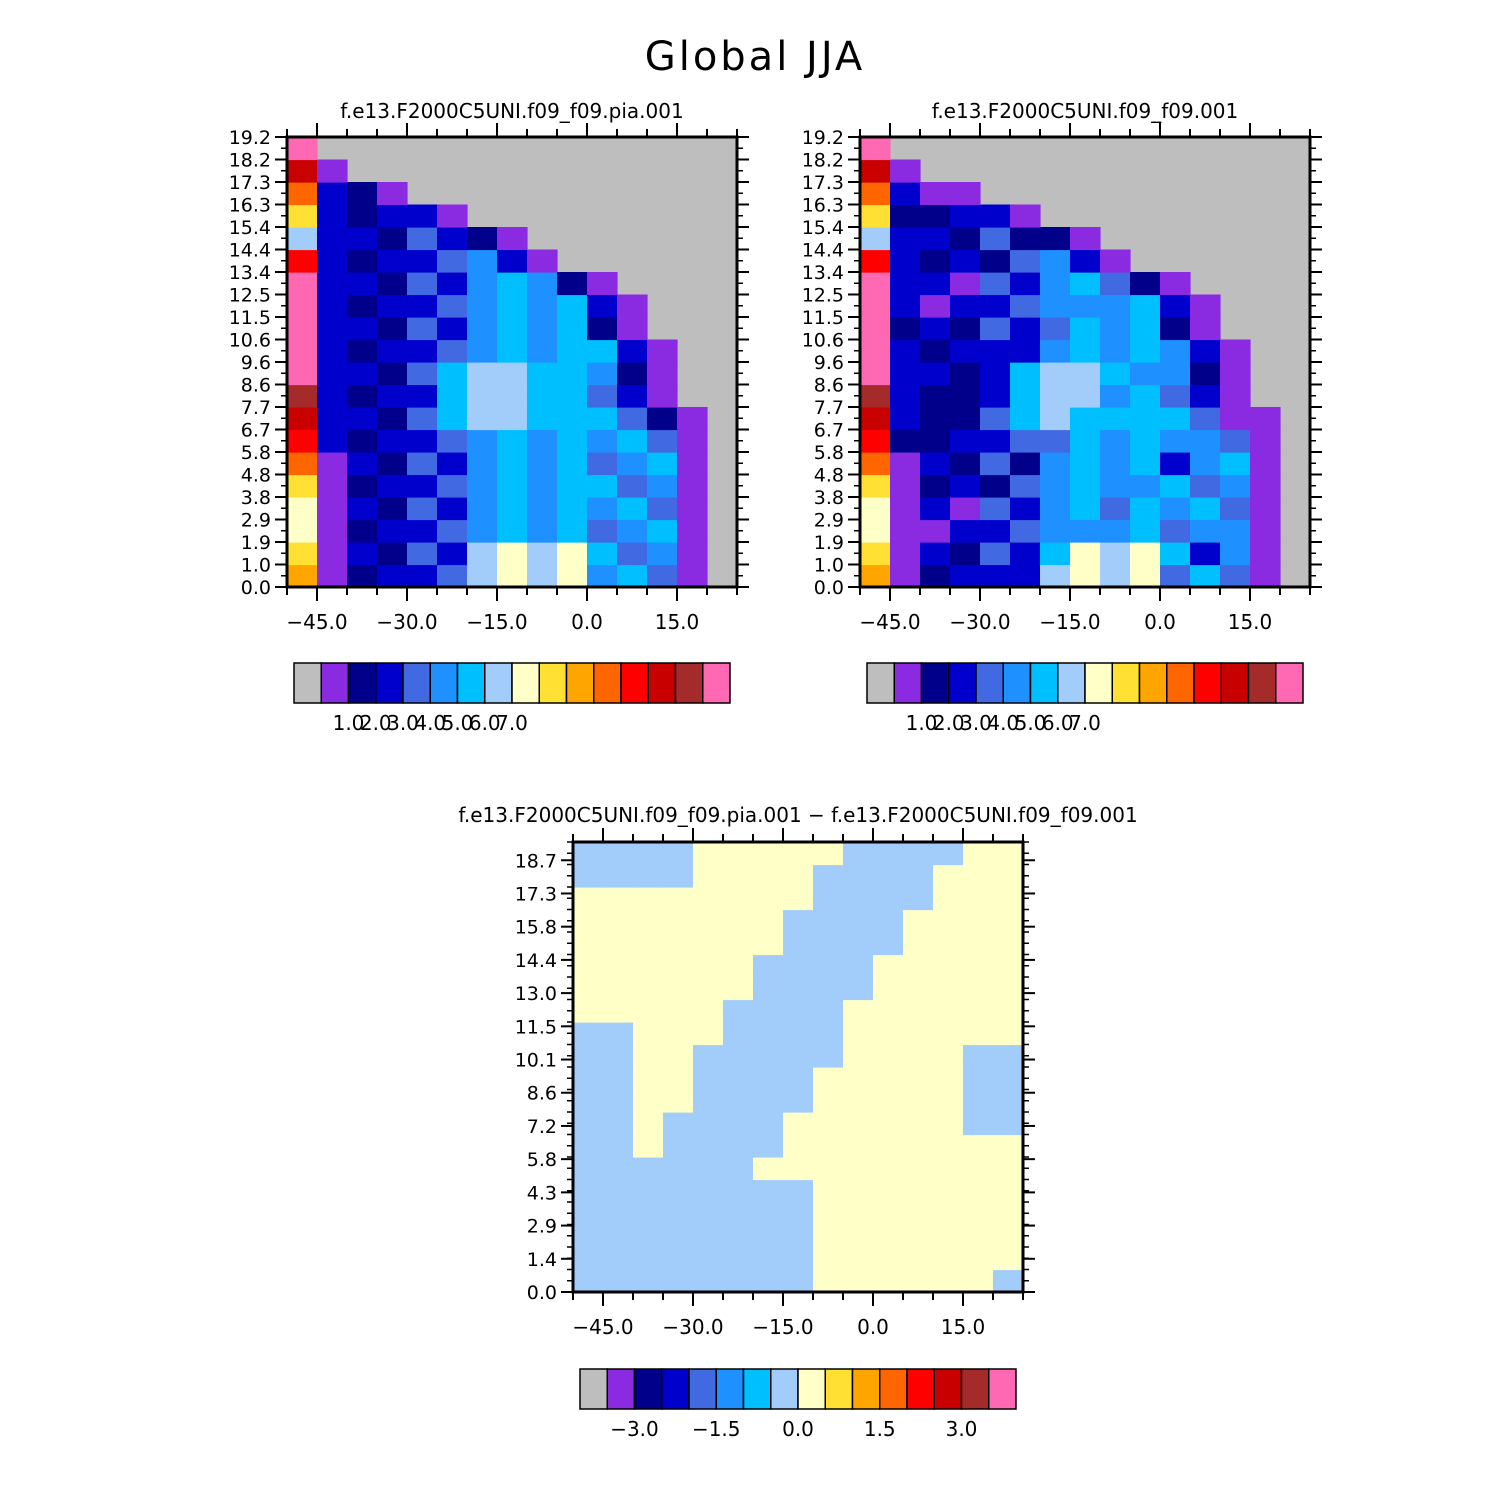 This screenshot has width=1510, height=1510. I want to click on x-tick-label: 0.0, so click(587, 622).